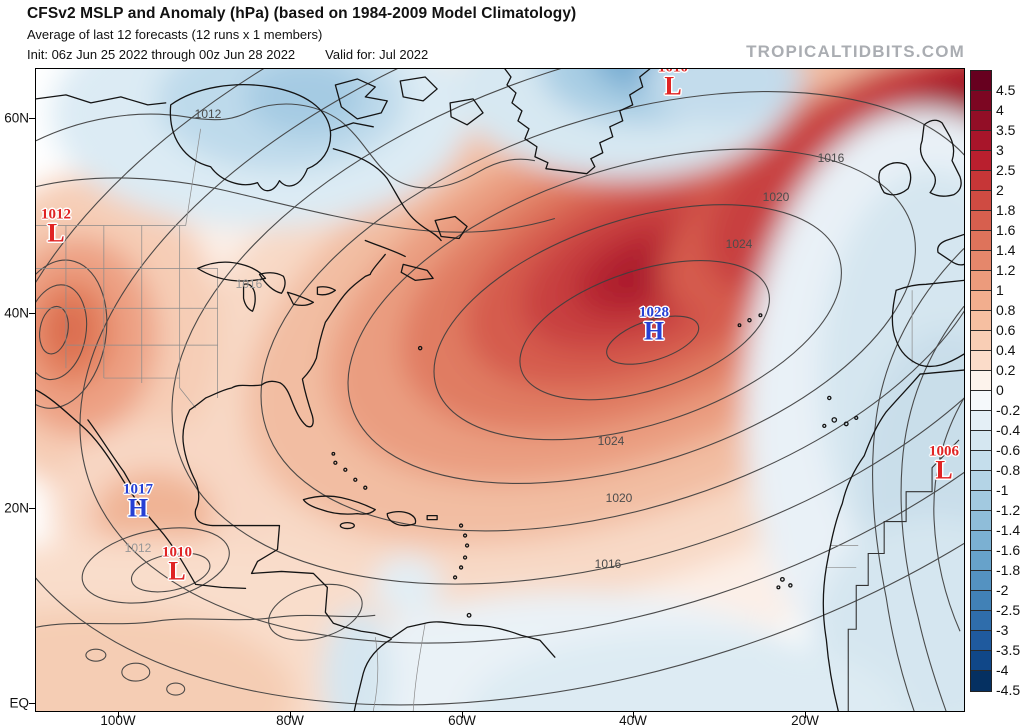  Describe the element at coordinates (1006, 250) in the screenshot. I see `colorbar-tick-label: 1.4` at that location.